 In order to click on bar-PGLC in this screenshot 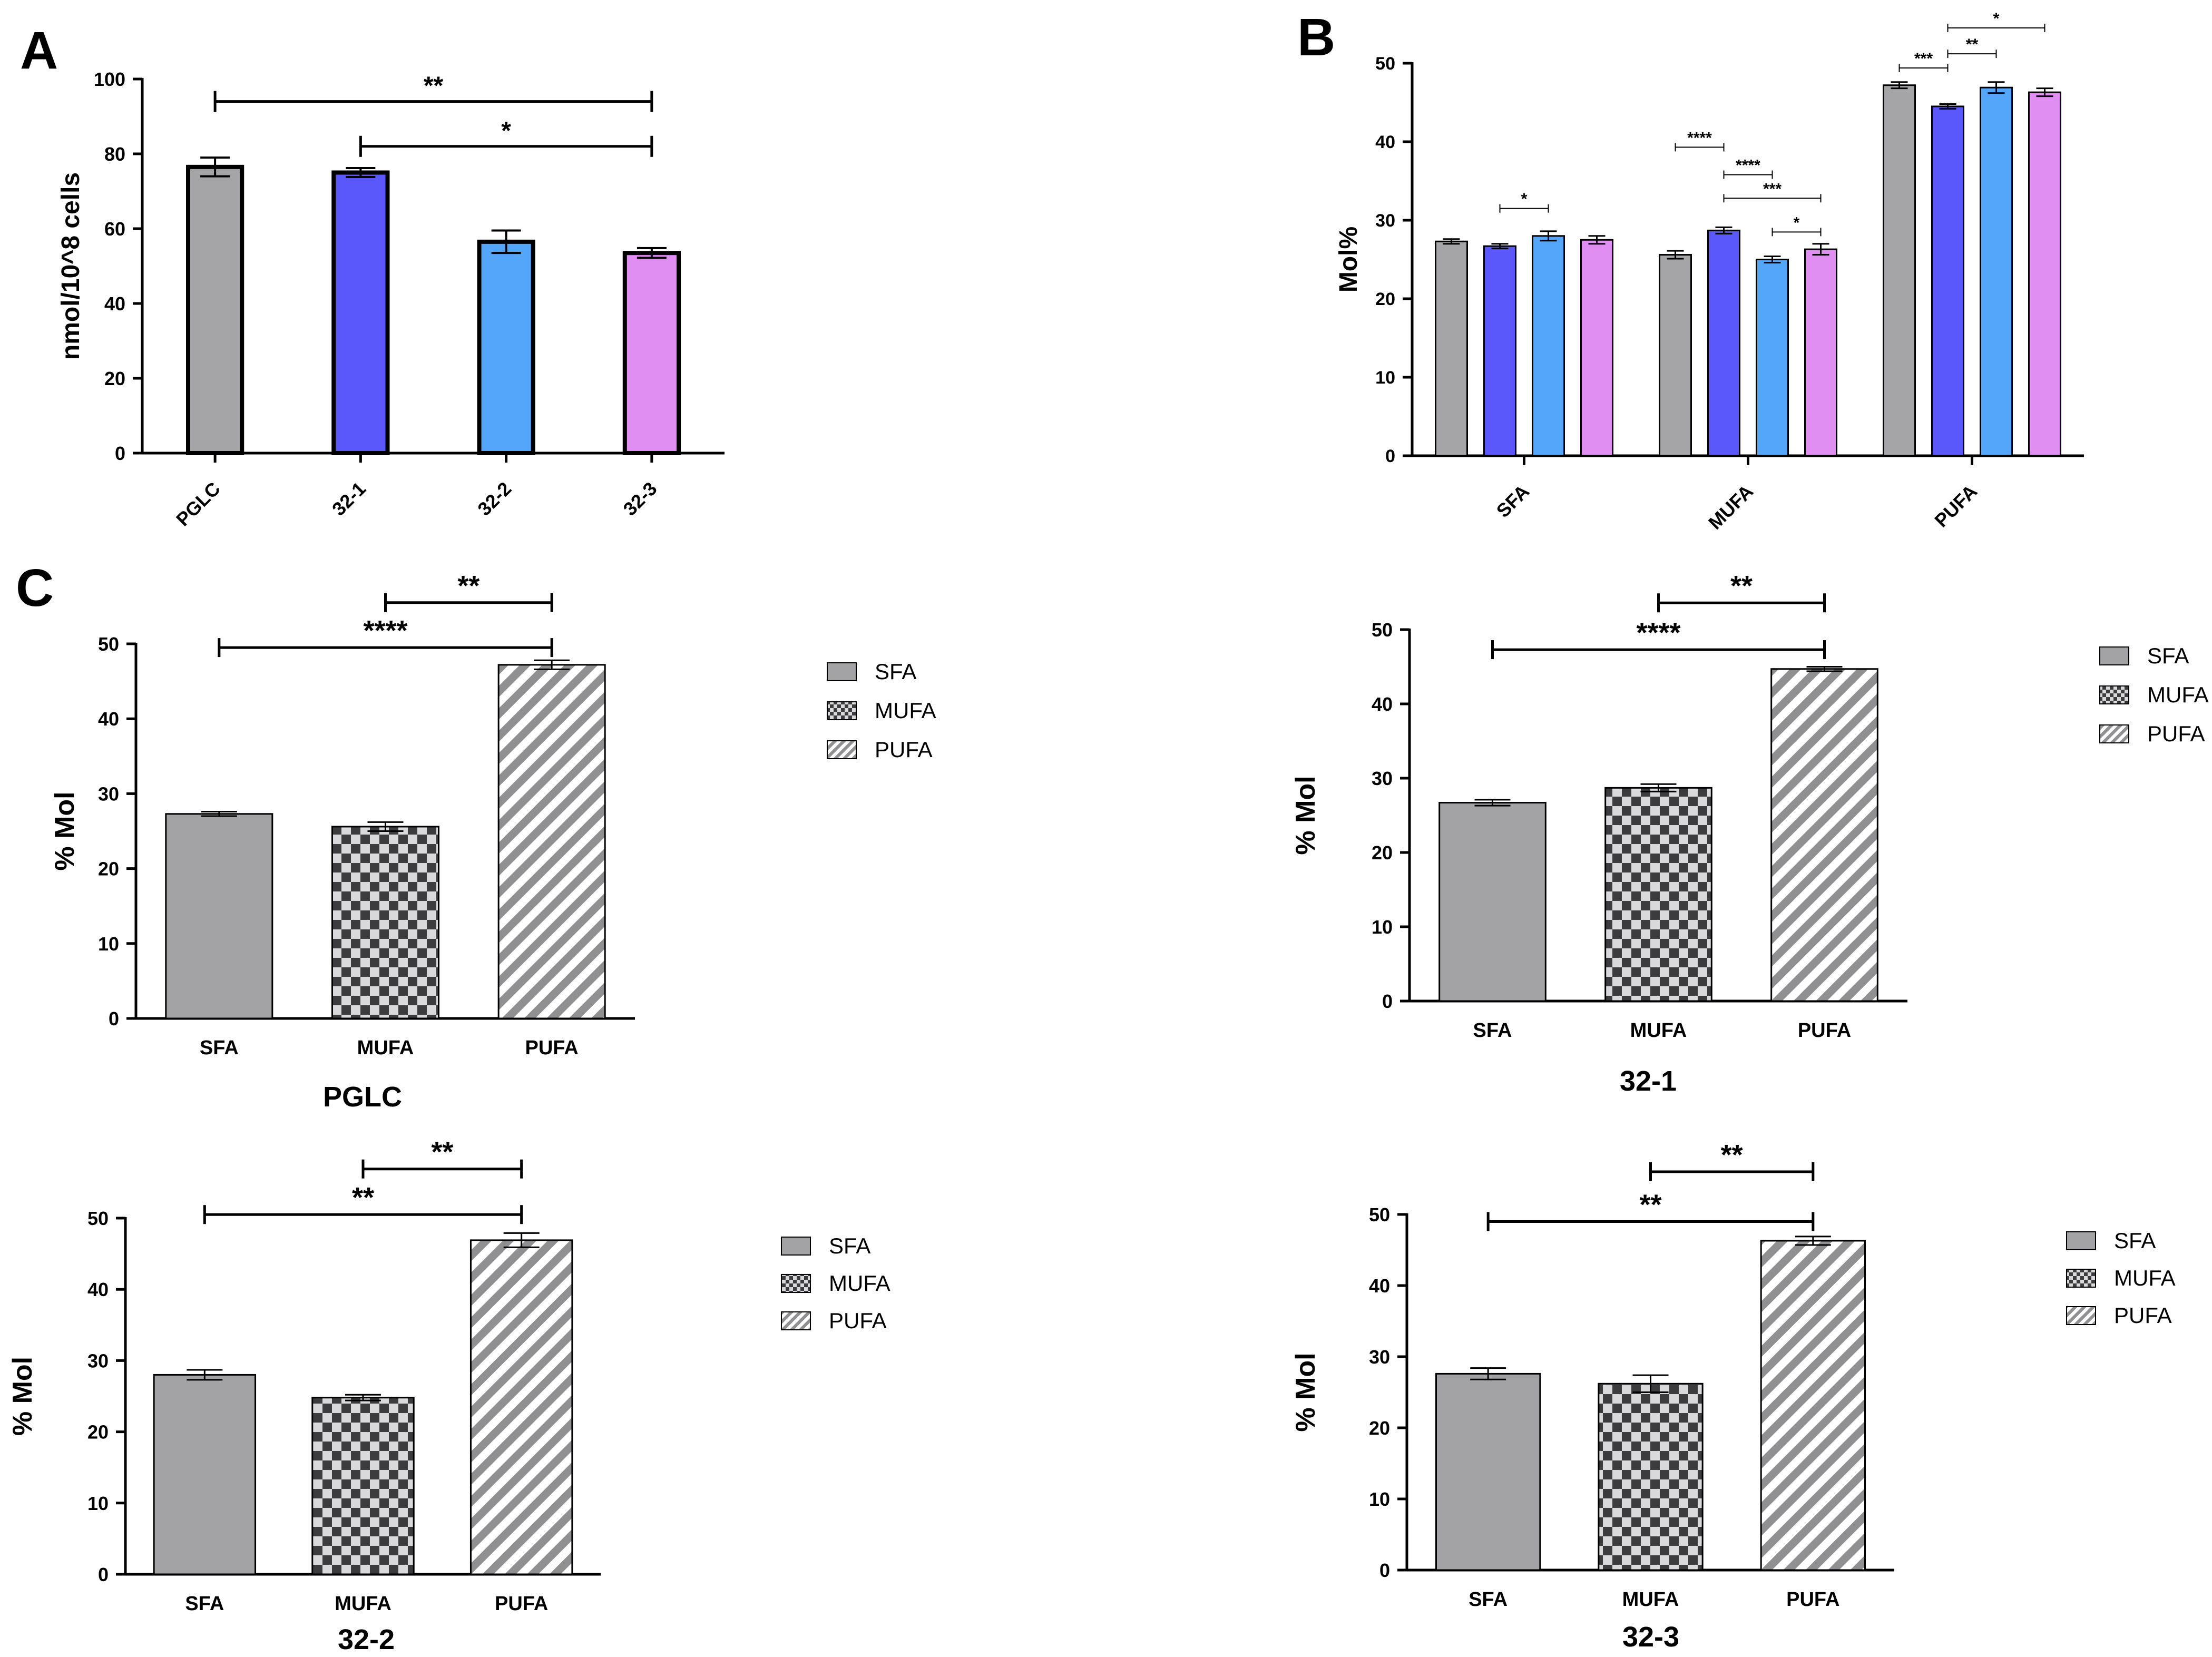, I will do `click(215, 310)`.